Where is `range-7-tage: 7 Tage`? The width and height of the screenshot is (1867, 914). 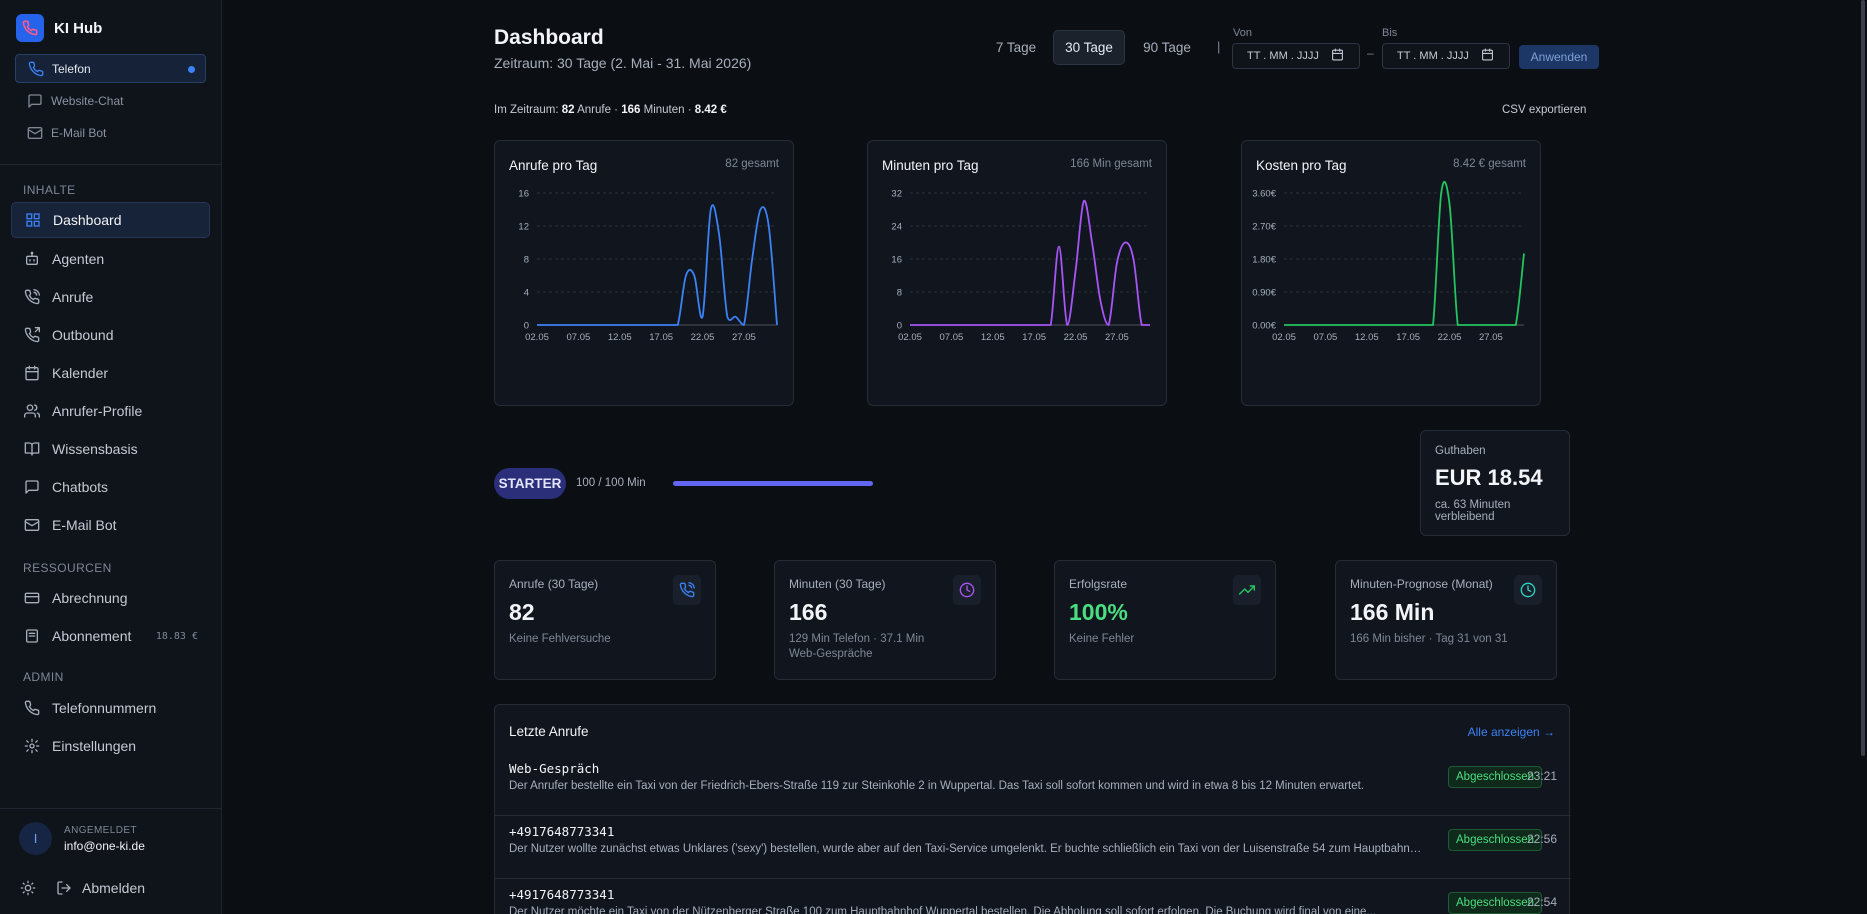
range-7-tage: 7 Tage is located at coordinates (1016, 47).